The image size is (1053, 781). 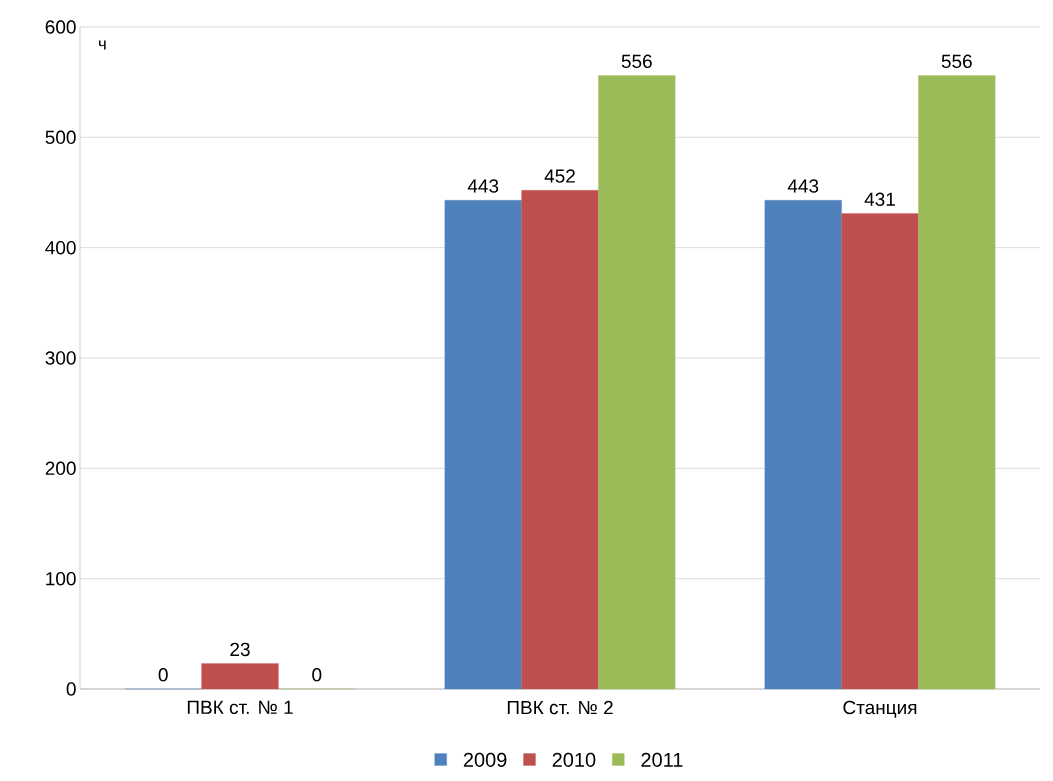 What do you see at coordinates (662, 759) in the screenshot?
I see `legend-label: 2011` at bounding box center [662, 759].